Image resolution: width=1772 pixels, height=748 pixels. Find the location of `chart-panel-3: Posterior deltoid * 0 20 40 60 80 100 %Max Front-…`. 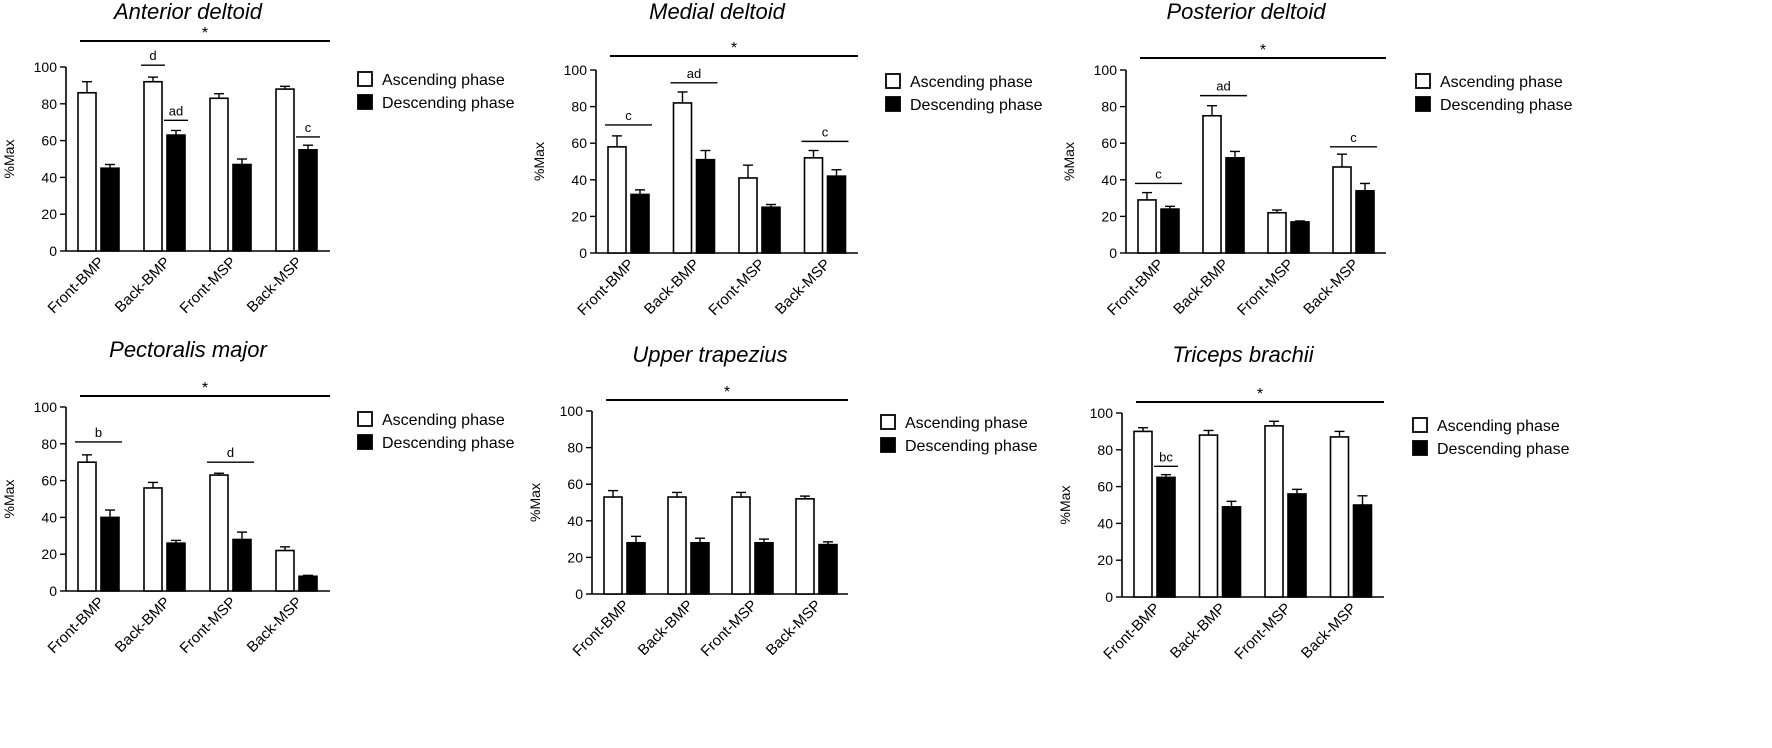

chart-panel-3: Posterior deltoid * 0 20 40 60 80 100 %Max Front-… is located at coordinates (1317, 159).